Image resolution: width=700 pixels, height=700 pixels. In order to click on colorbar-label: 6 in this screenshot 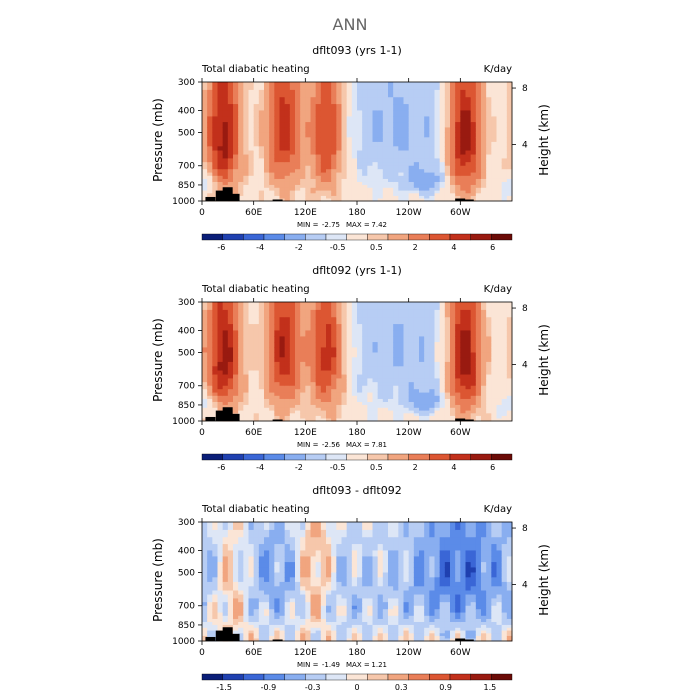, I will do `click(492, 247)`.